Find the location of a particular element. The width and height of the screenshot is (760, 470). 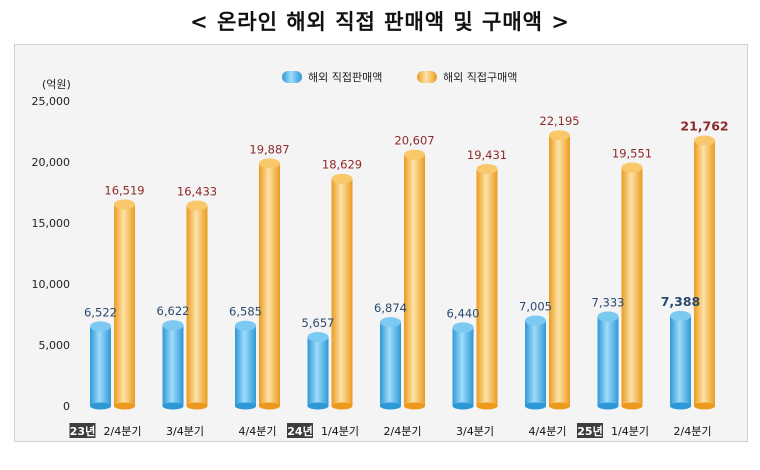

data-label: 6,585 is located at coordinates (245, 312).